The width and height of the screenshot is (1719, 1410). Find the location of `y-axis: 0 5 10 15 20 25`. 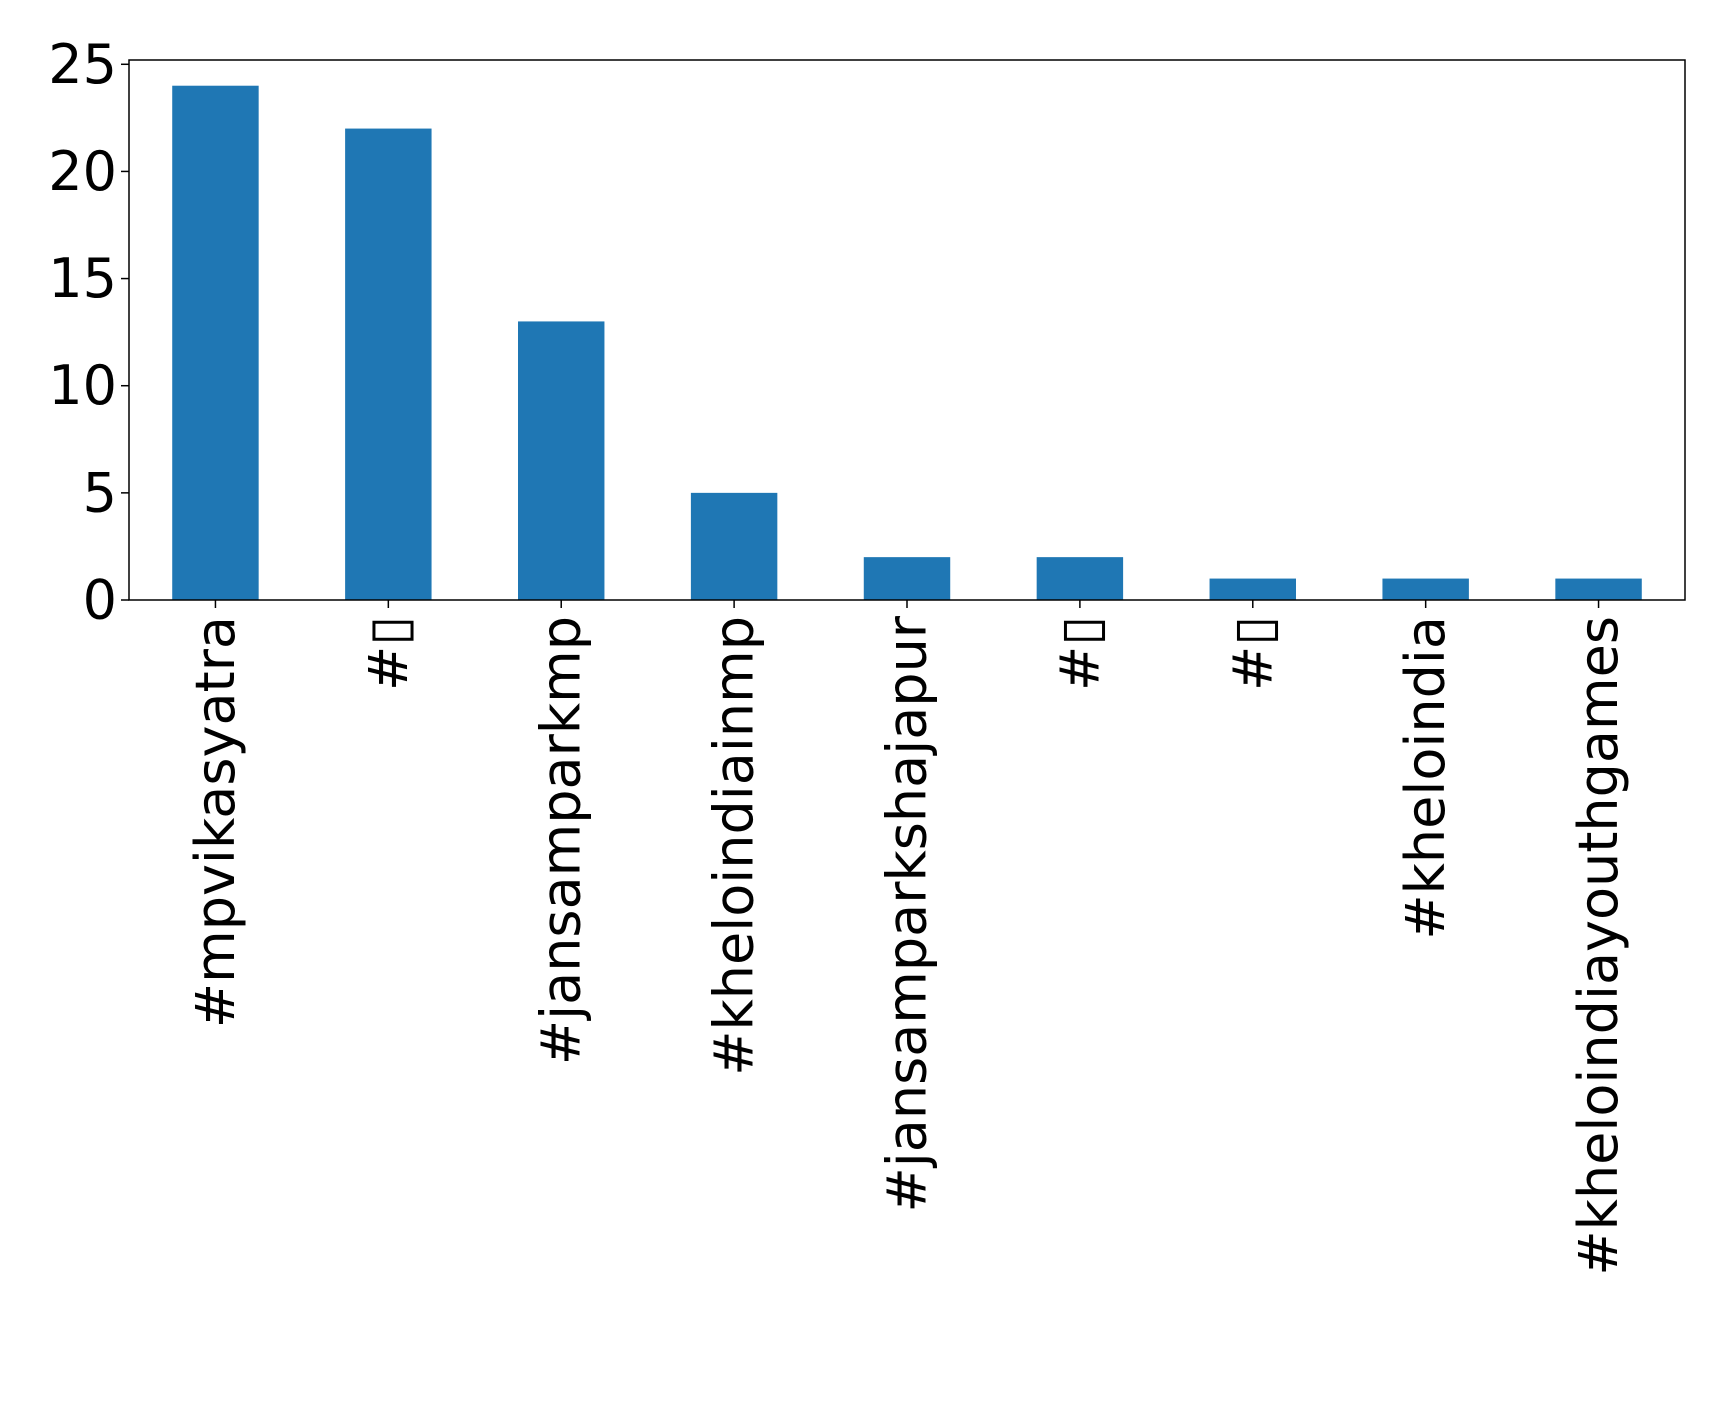

y-axis: 0 5 10 15 20 25 is located at coordinates (88, 332).